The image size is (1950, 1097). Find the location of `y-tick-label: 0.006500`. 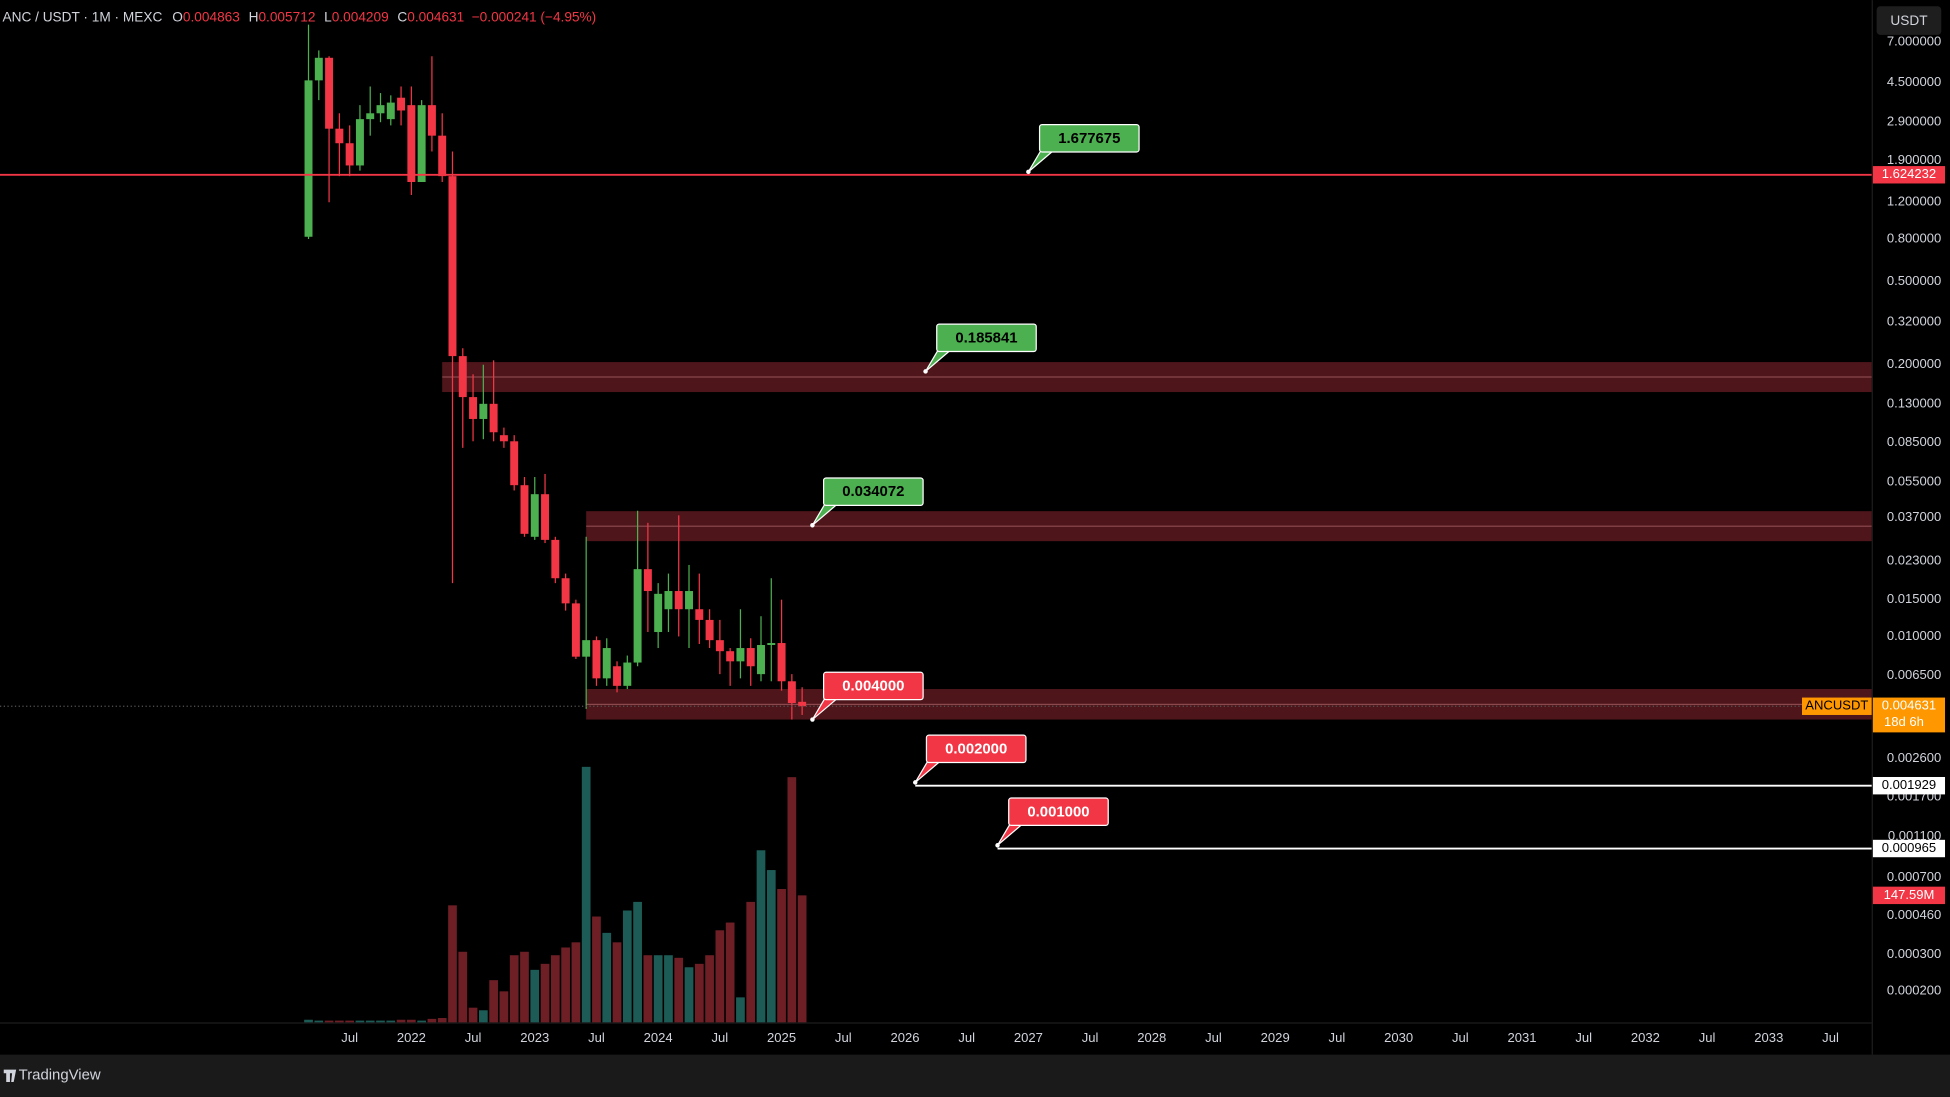

y-tick-label: 0.006500 is located at coordinates (1914, 674).